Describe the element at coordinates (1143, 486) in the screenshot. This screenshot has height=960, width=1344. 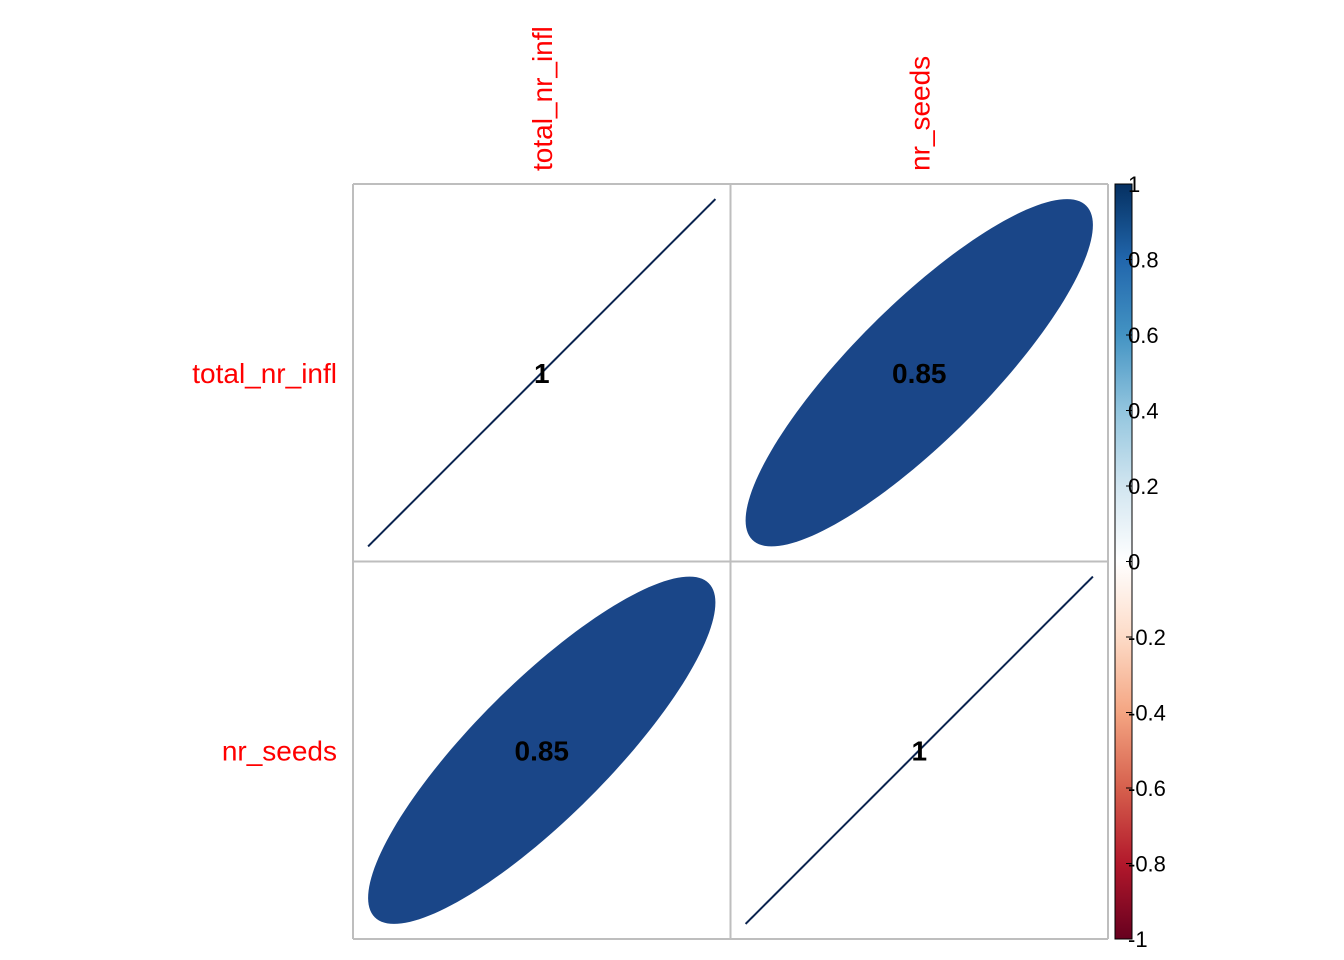
I see `color-legend-tick-label: 0.2` at that location.